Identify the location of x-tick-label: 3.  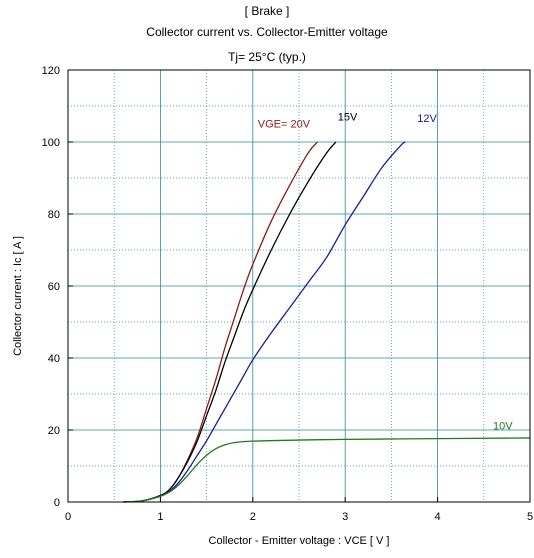
(345, 517).